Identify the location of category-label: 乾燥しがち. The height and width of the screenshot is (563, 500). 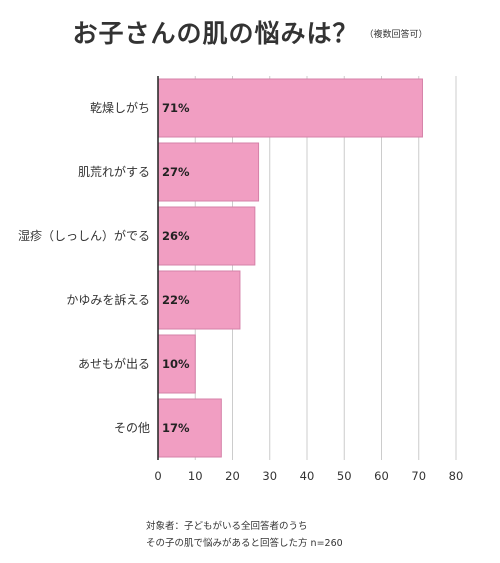
(120, 107).